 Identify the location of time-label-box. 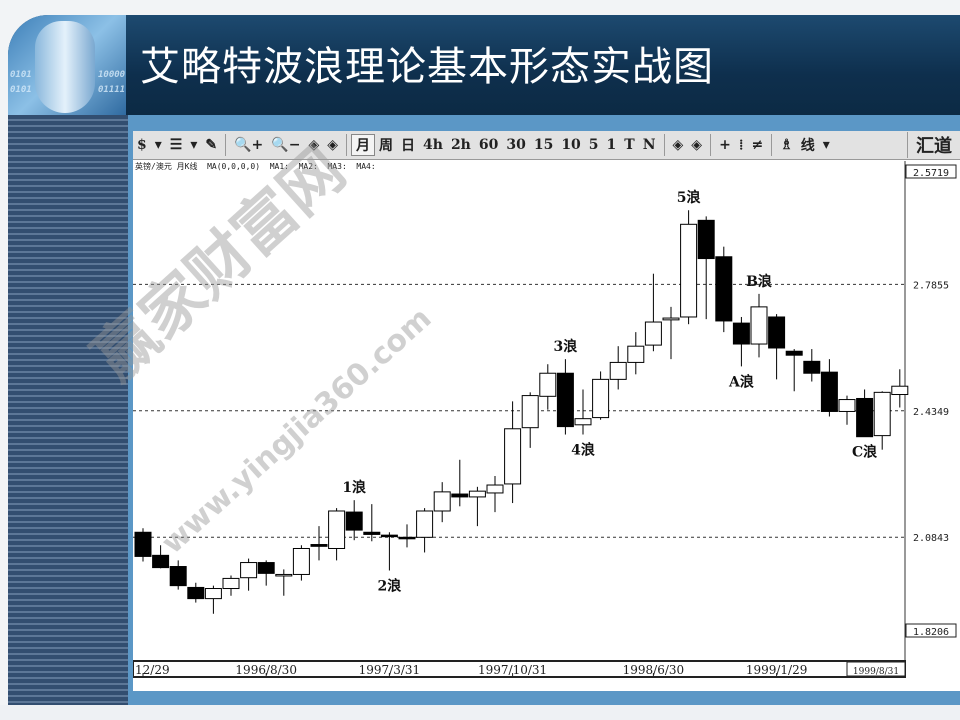
(876, 669).